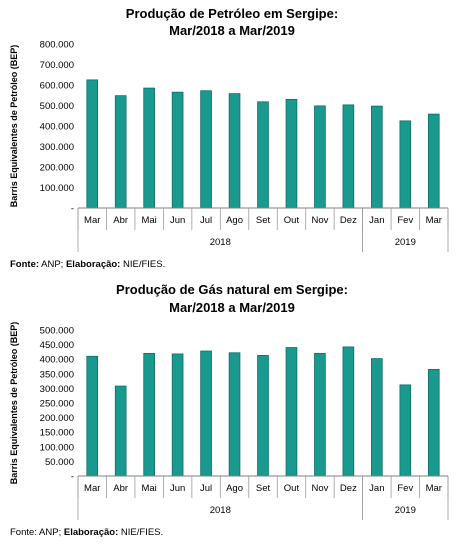 The height and width of the screenshot is (544, 461). Describe the element at coordinates (232, 13) in the screenshot. I see `chart-title: Produção de Petróleo em Sergipe:` at that location.